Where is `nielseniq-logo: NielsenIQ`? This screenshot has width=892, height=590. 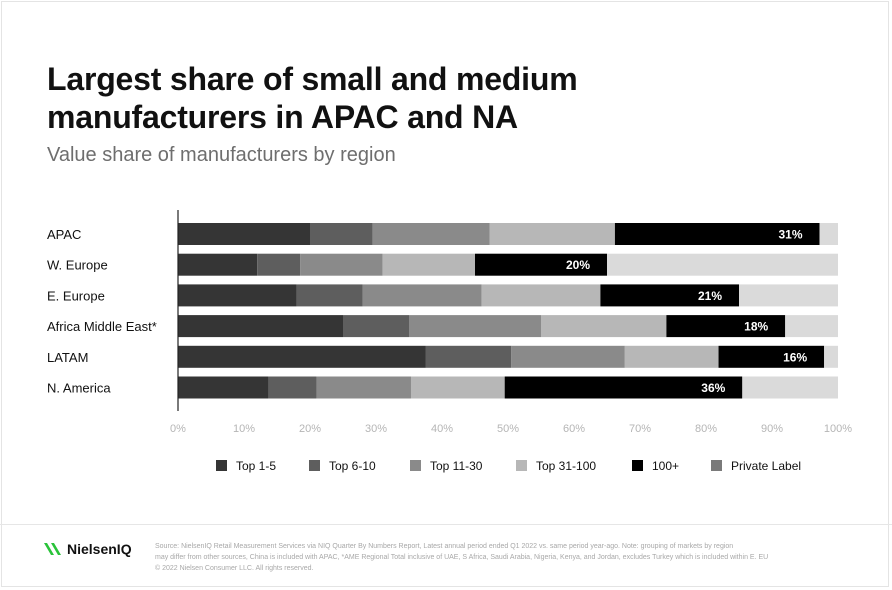
nielseniq-logo: NielsenIQ is located at coordinates (87, 549).